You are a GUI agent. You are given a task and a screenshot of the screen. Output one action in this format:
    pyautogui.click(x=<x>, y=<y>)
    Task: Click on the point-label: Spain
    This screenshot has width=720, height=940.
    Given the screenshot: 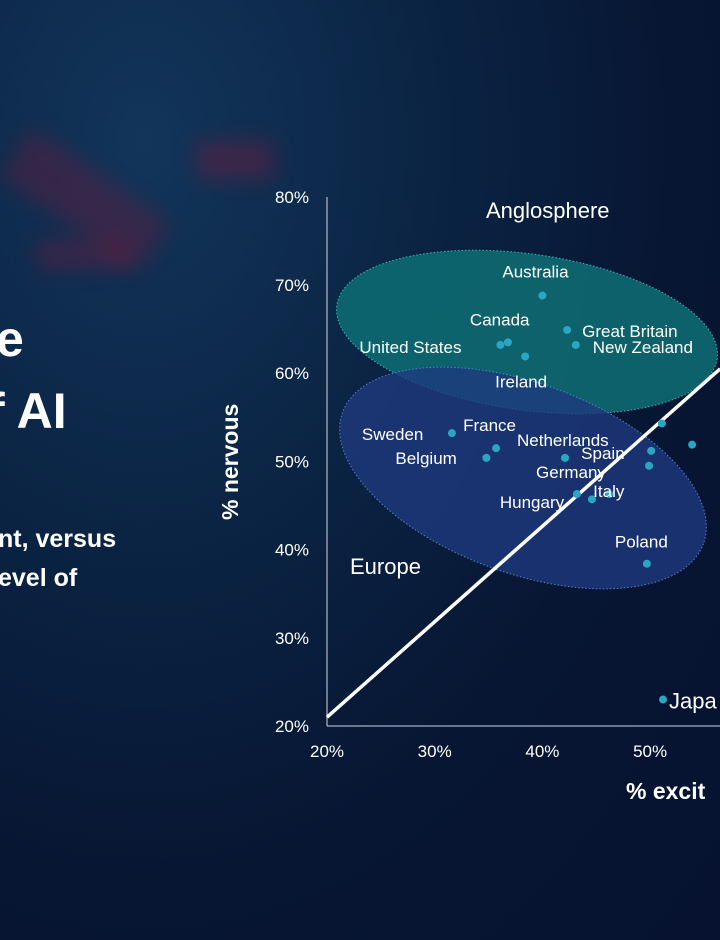 What is the action you would take?
    pyautogui.click(x=602, y=453)
    